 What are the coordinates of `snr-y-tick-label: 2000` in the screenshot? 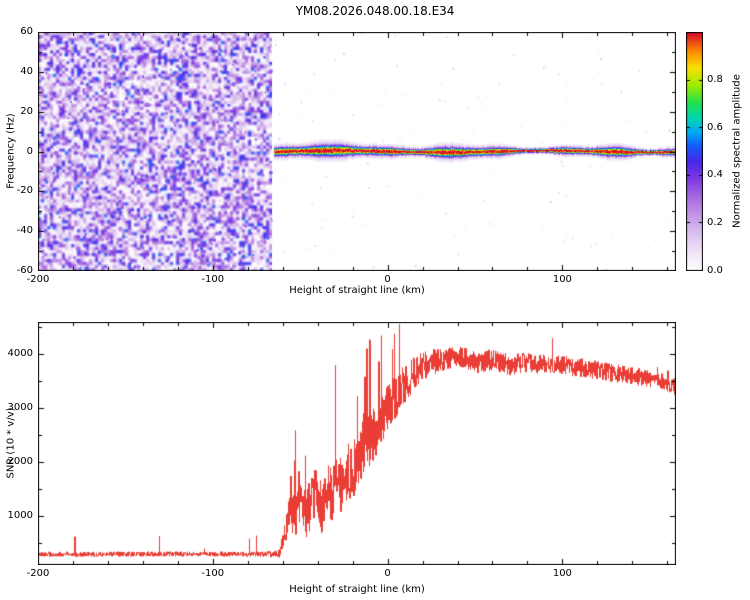 It's located at (20, 462).